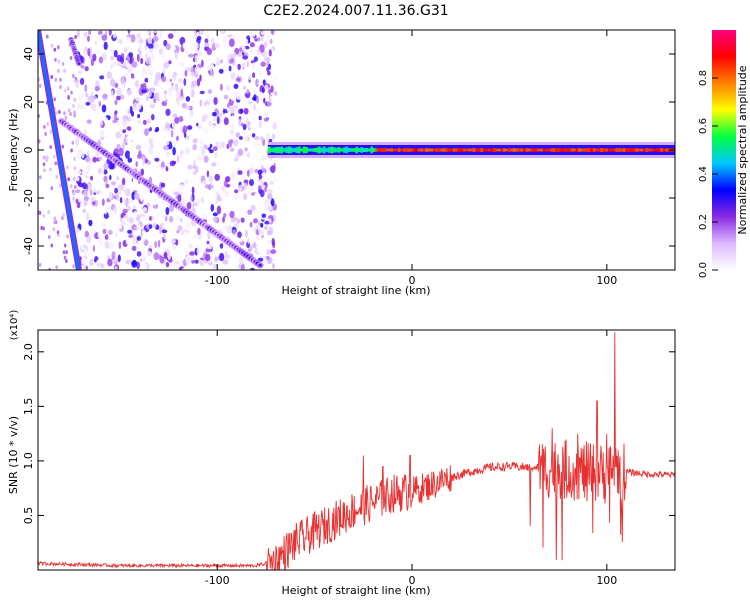 The image size is (750, 604). I want to click on y-tick-label: 0, so click(28, 150).